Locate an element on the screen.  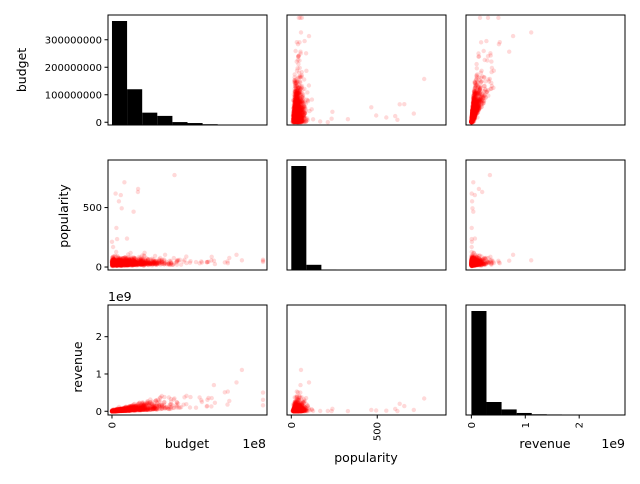
panel-popularity-vs-revenue is located at coordinates (545, 215).